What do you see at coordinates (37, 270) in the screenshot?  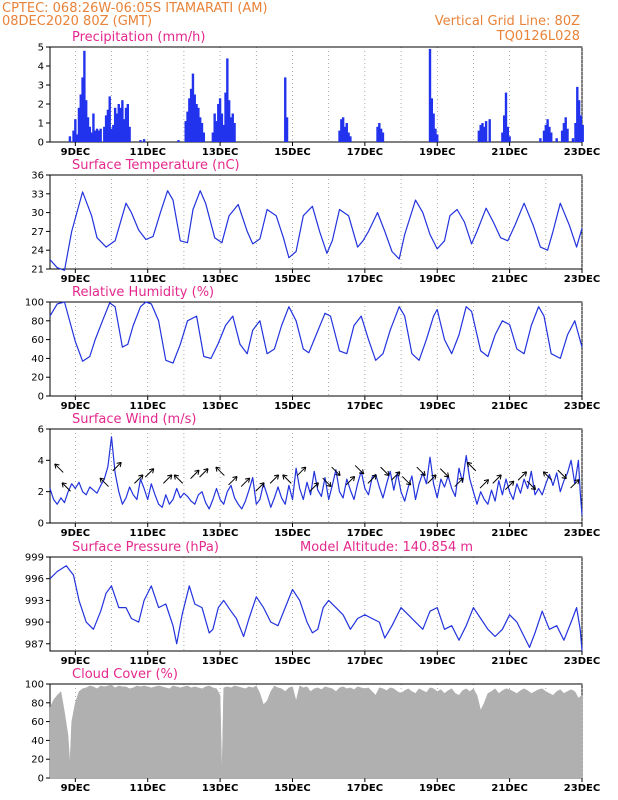 I see `y-tick-label: 21` at bounding box center [37, 270].